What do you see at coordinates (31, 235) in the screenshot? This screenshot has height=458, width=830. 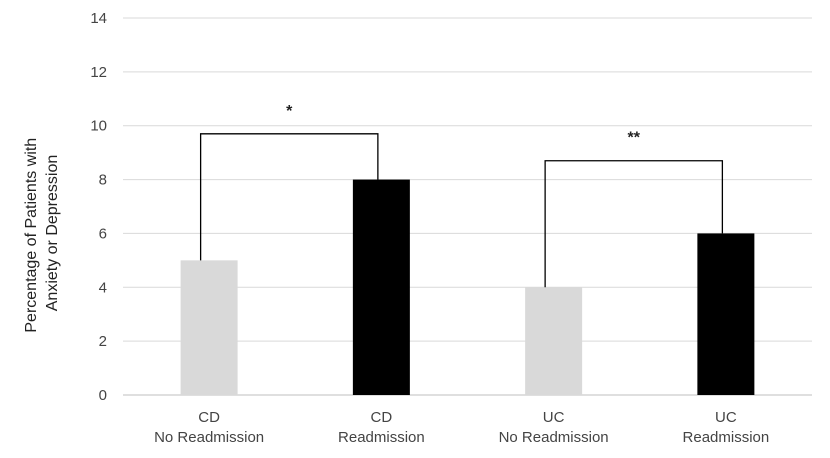 I see `y-axis-label-line-1: Percentage of Patients with` at bounding box center [31, 235].